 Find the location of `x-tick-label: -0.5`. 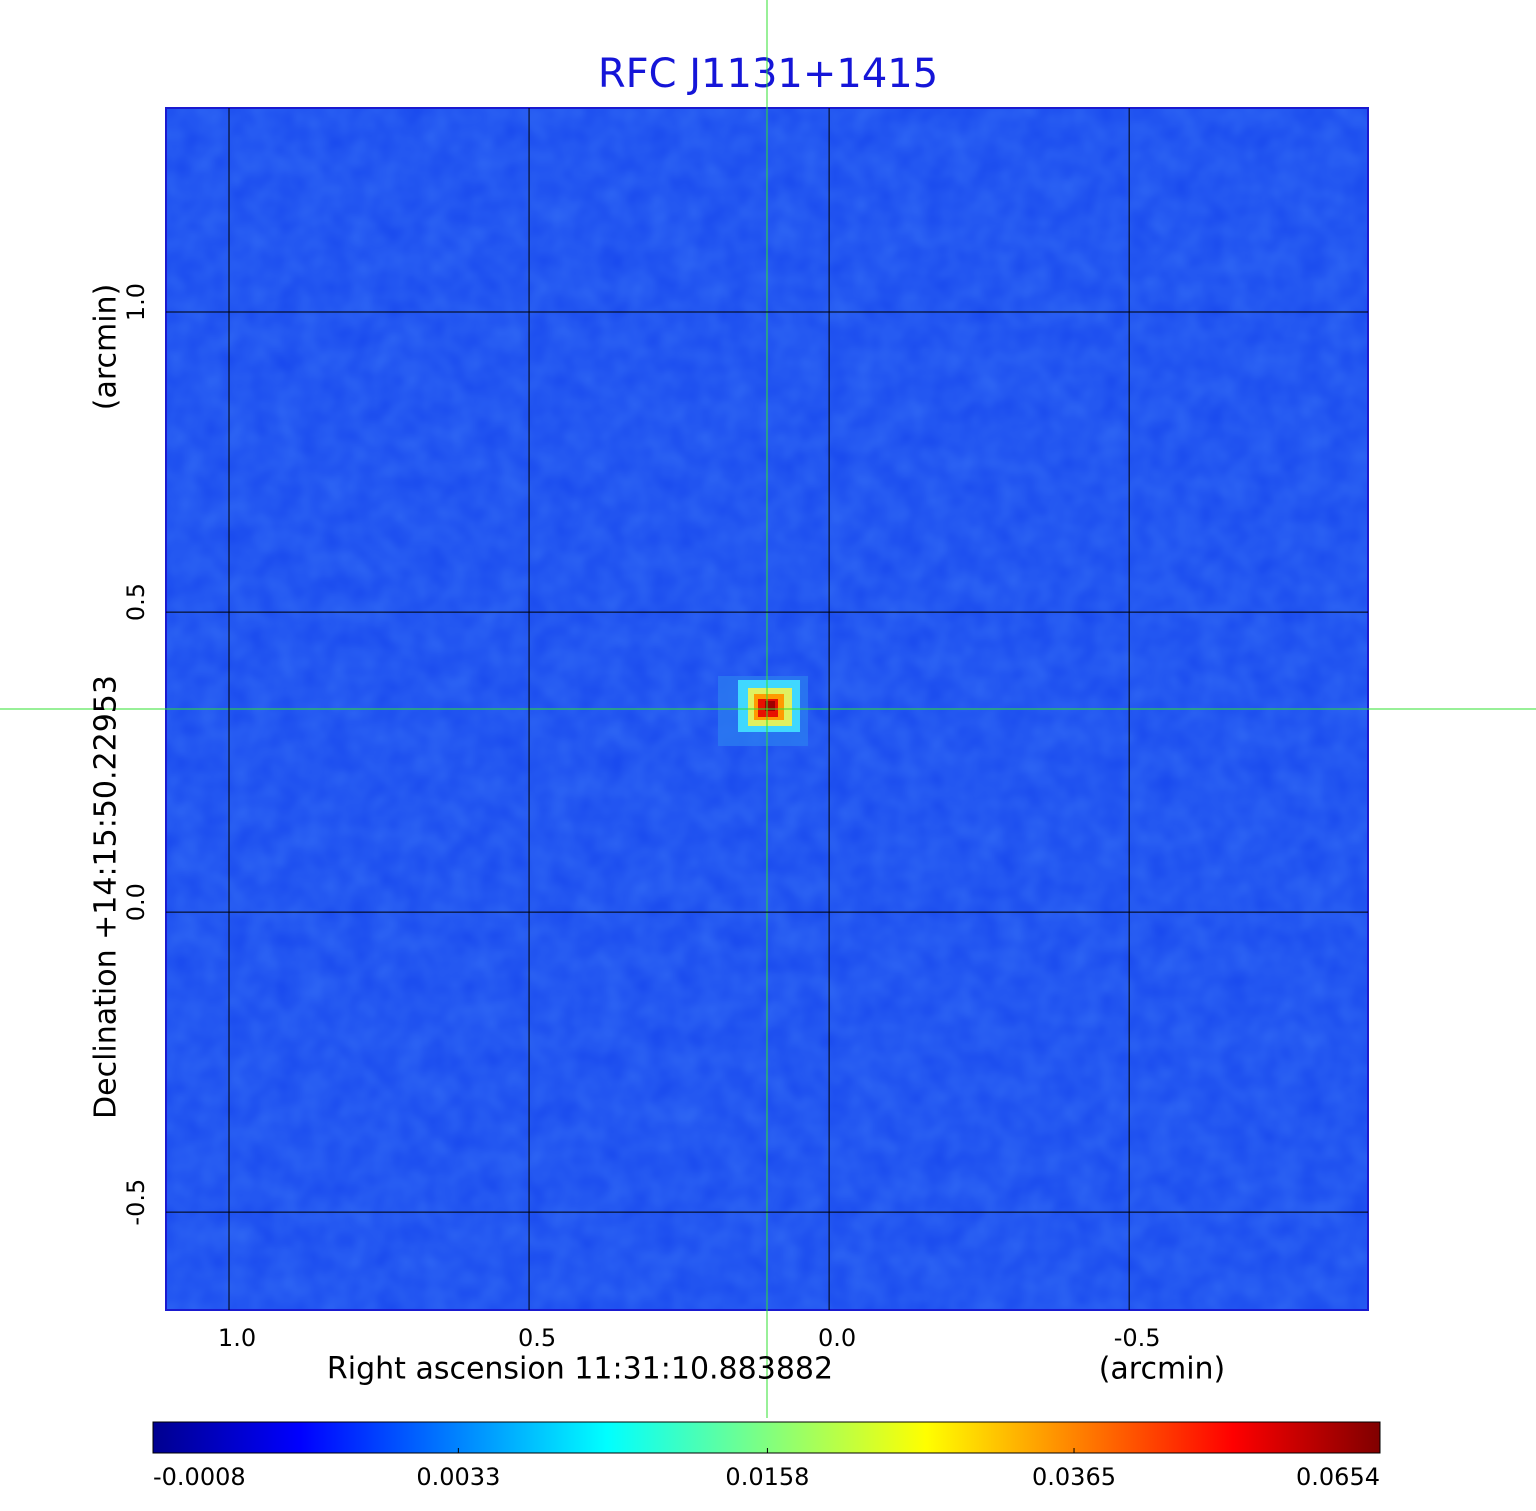

x-tick-label: -0.5 is located at coordinates (1137, 1338).